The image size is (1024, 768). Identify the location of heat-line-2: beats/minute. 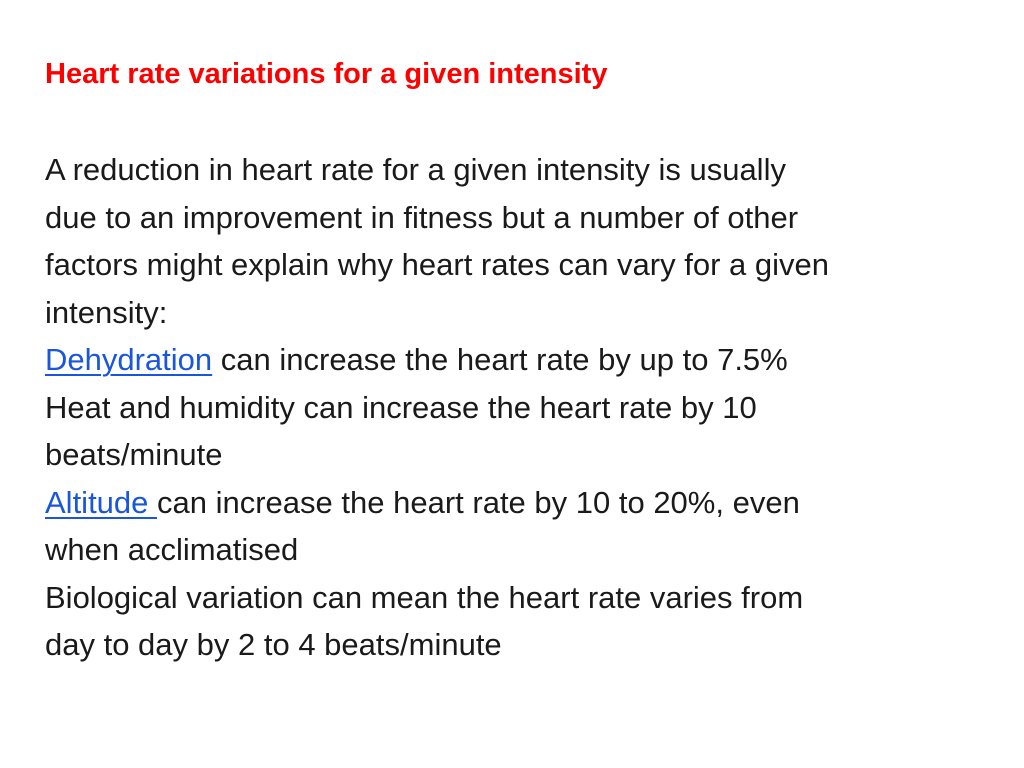
(134, 454).